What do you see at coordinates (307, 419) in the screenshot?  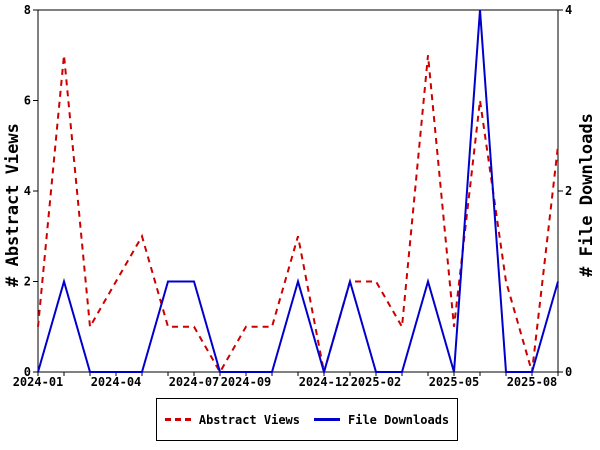 I see `legend: Abstract Views File Downloads` at bounding box center [307, 419].